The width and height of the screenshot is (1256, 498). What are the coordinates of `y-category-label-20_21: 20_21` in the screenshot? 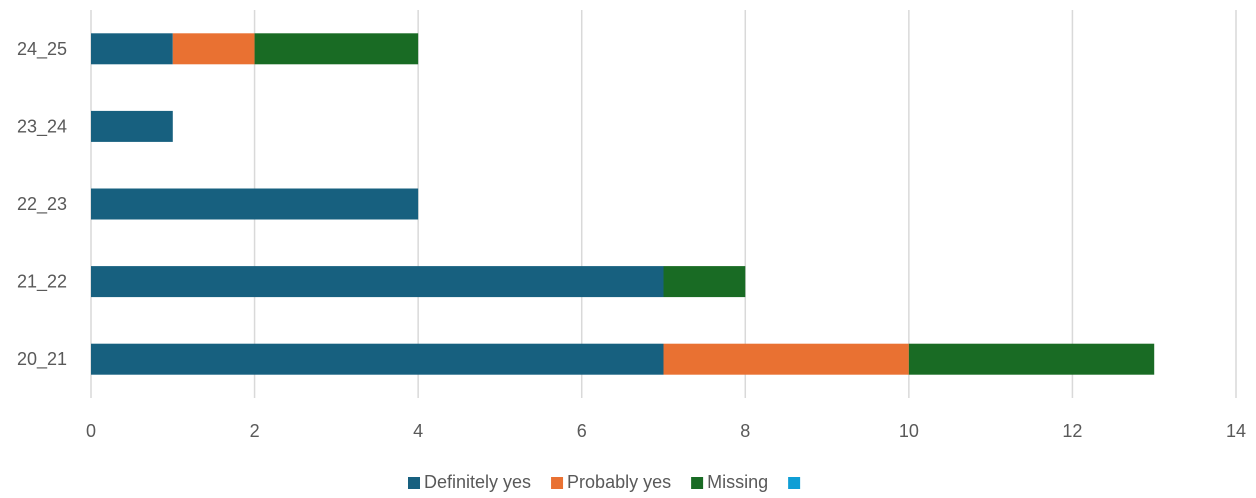 It's located at (42, 359).